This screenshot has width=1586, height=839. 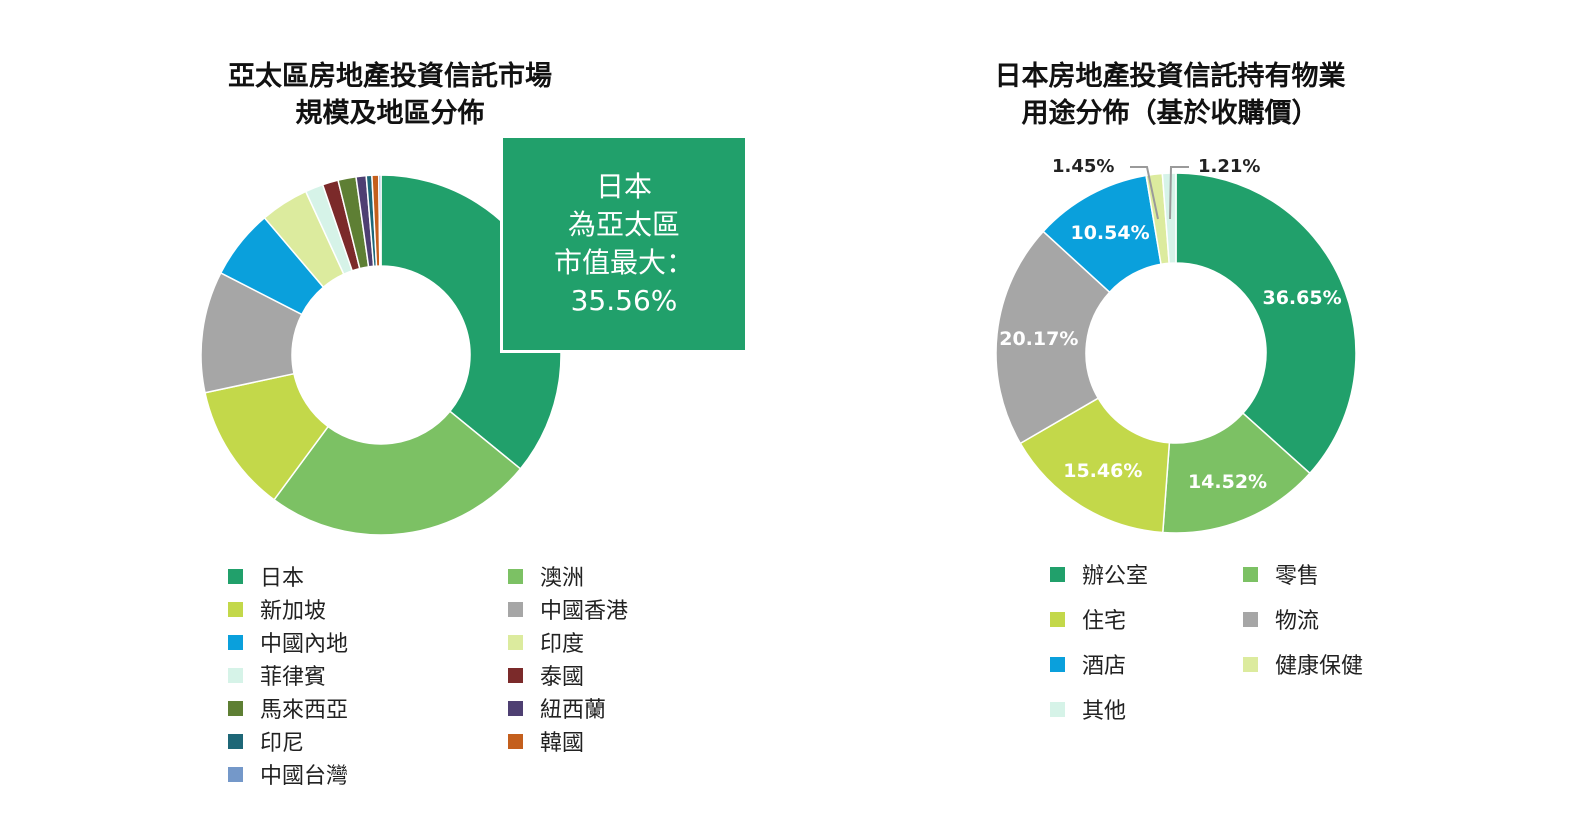 What do you see at coordinates (1109, 233) in the screenshot?
I see `right-donut-data-label-5: 10.54%` at bounding box center [1109, 233].